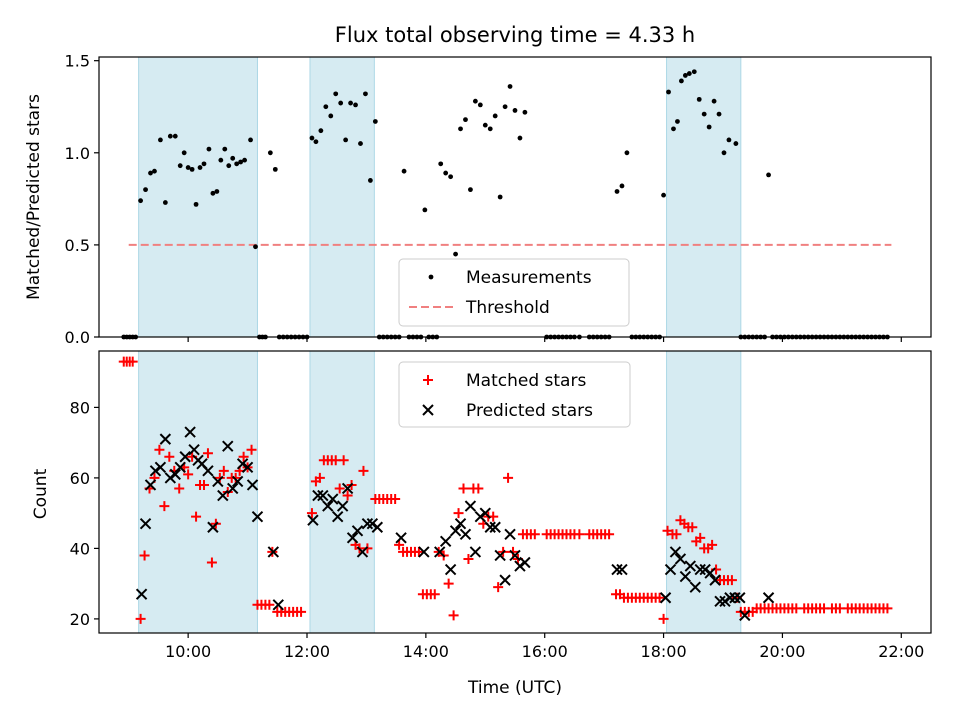 The width and height of the screenshot is (960, 720). Describe the element at coordinates (188, 651) in the screenshot. I see `x-tick-label: 10:00` at that location.